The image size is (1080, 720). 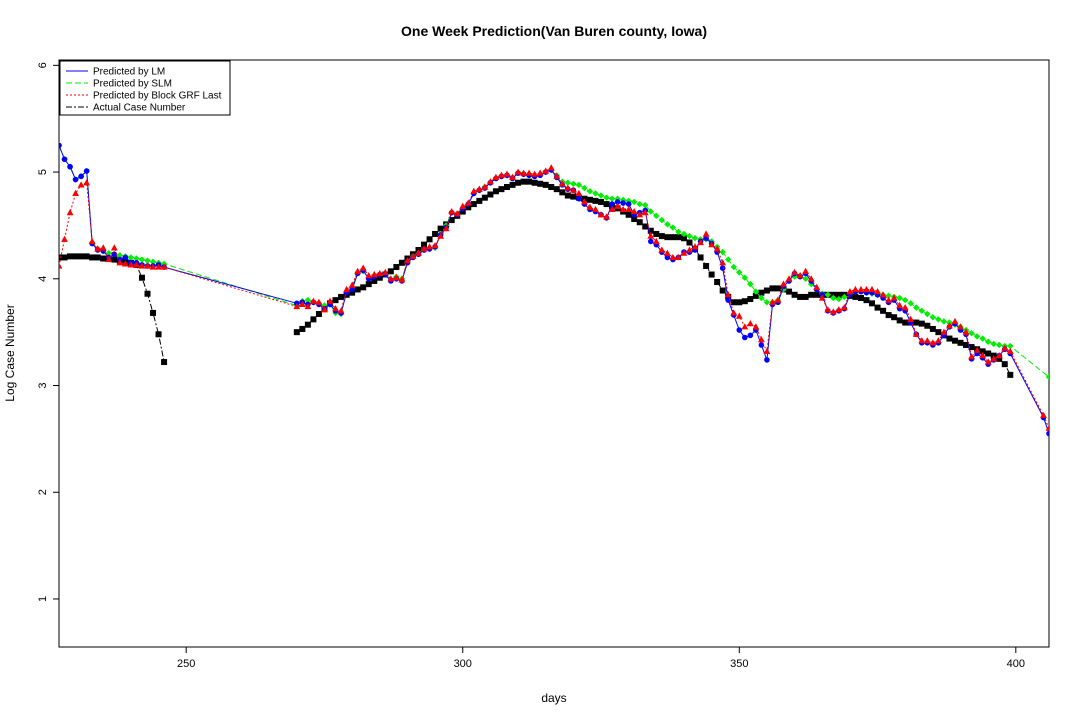 What do you see at coordinates (139, 108) in the screenshot?
I see `legend-label-actual: Actual Case Number` at bounding box center [139, 108].